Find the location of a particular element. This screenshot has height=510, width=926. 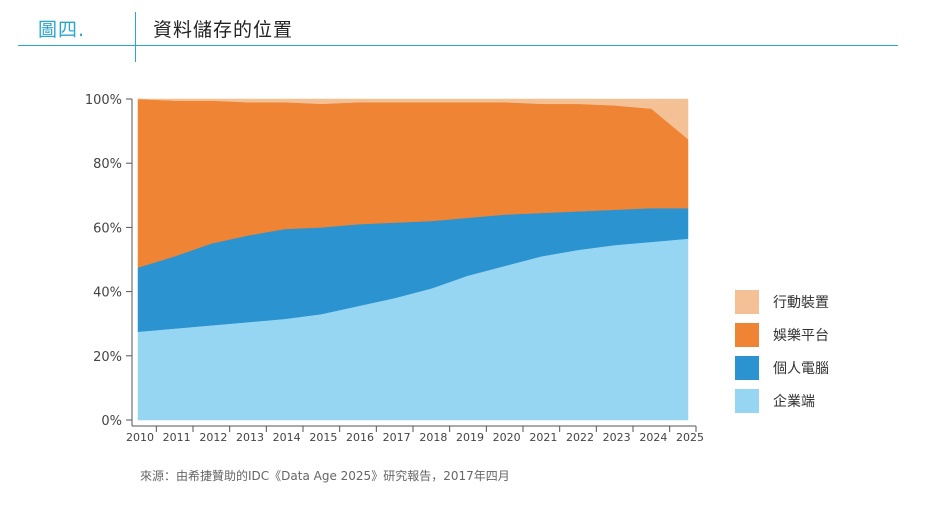

y-tick-label: 60% is located at coordinates (107, 228).